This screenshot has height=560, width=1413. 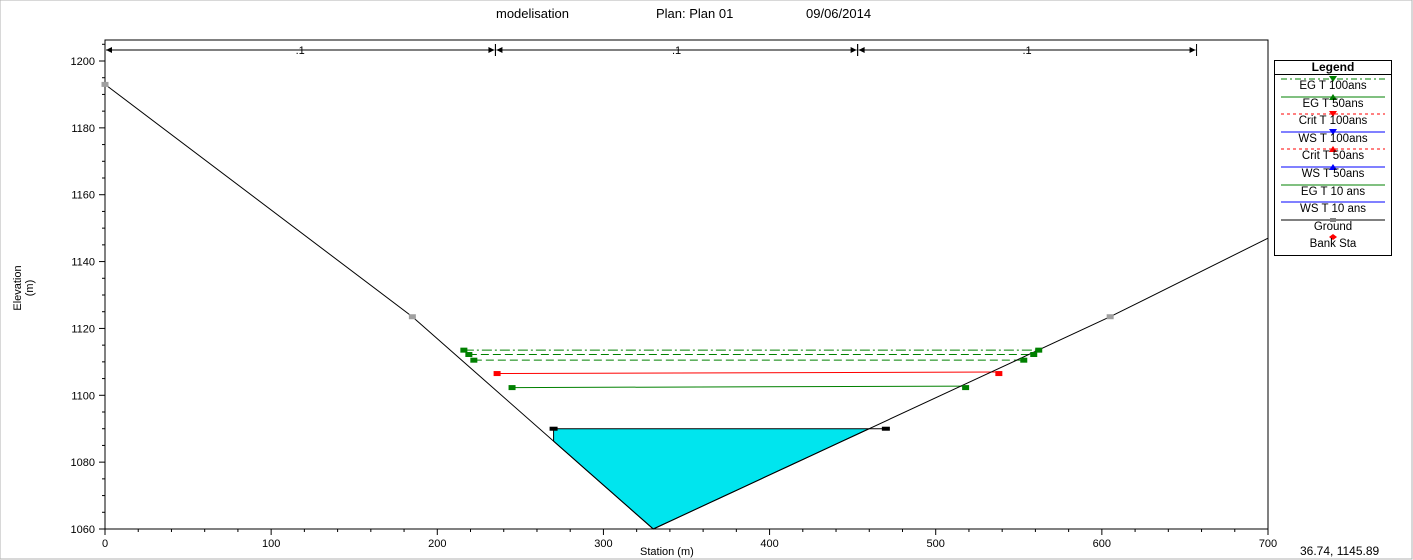 I want to click on y-tick-label: 1140, so click(x=83, y=263).